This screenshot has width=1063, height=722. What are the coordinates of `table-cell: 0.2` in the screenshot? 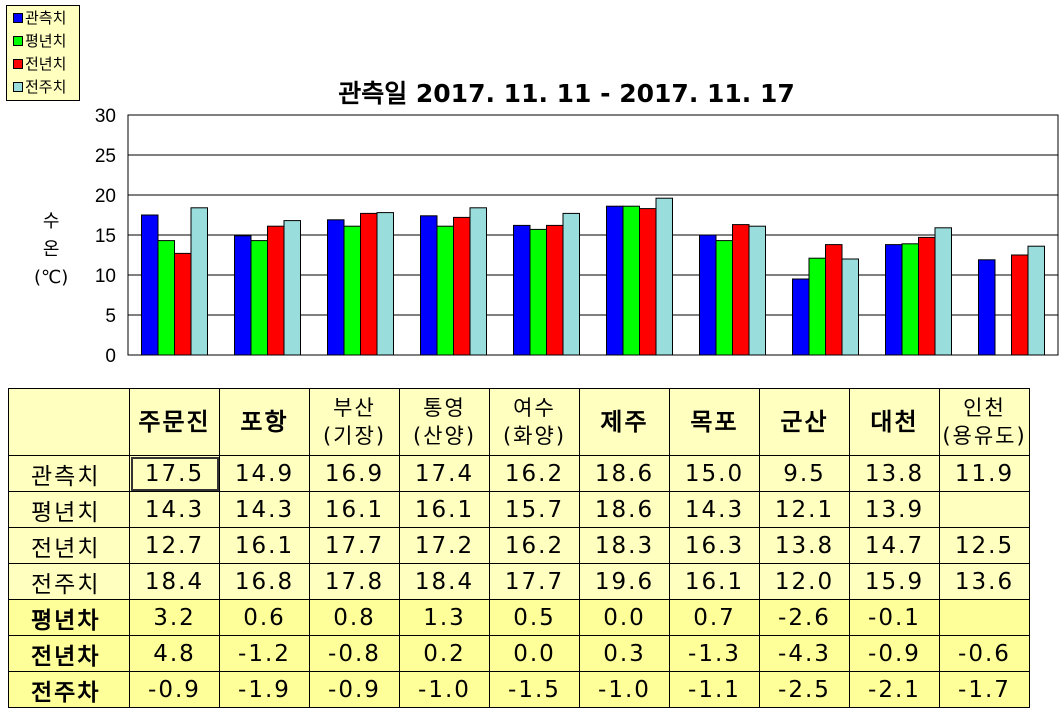 It's located at (444, 653).